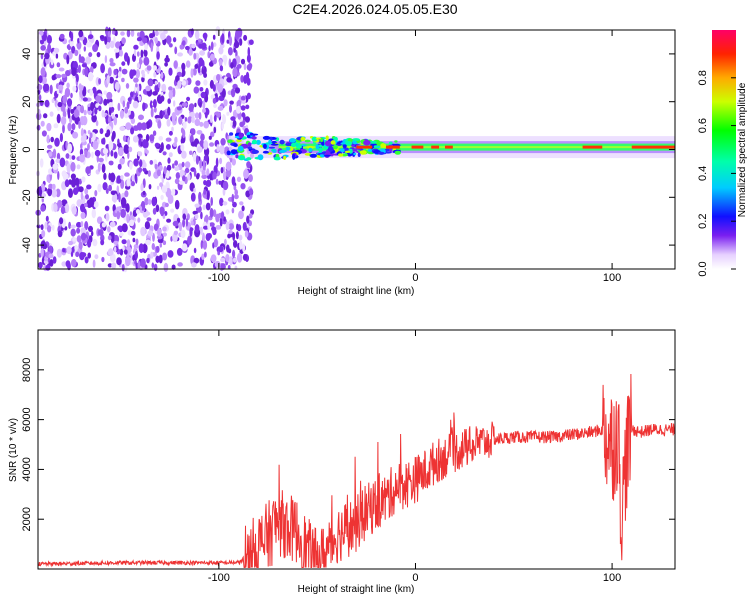 The height and width of the screenshot is (600, 750). What do you see at coordinates (13, 150) in the screenshot?
I see `spectrogram-y-label: Frequency (Hz)` at bounding box center [13, 150].